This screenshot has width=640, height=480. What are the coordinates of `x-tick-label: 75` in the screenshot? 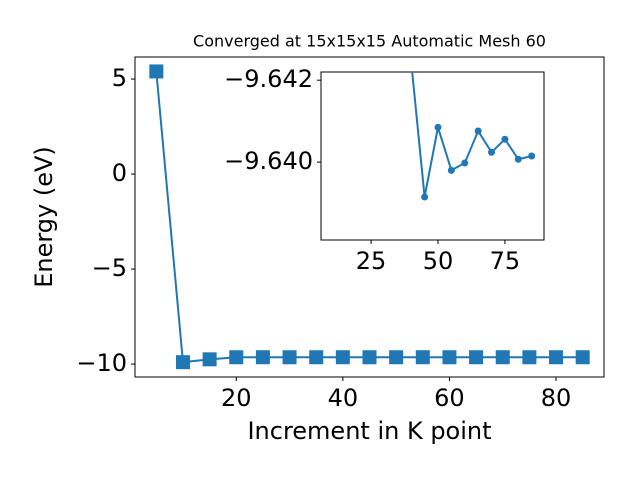 It's located at (505, 261).